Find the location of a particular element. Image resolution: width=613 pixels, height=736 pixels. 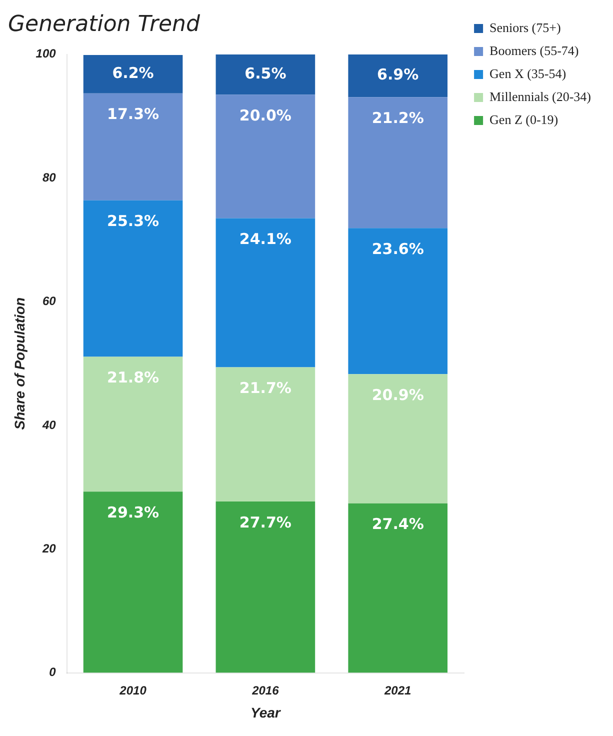

data-label: 27.7% is located at coordinates (265, 522).